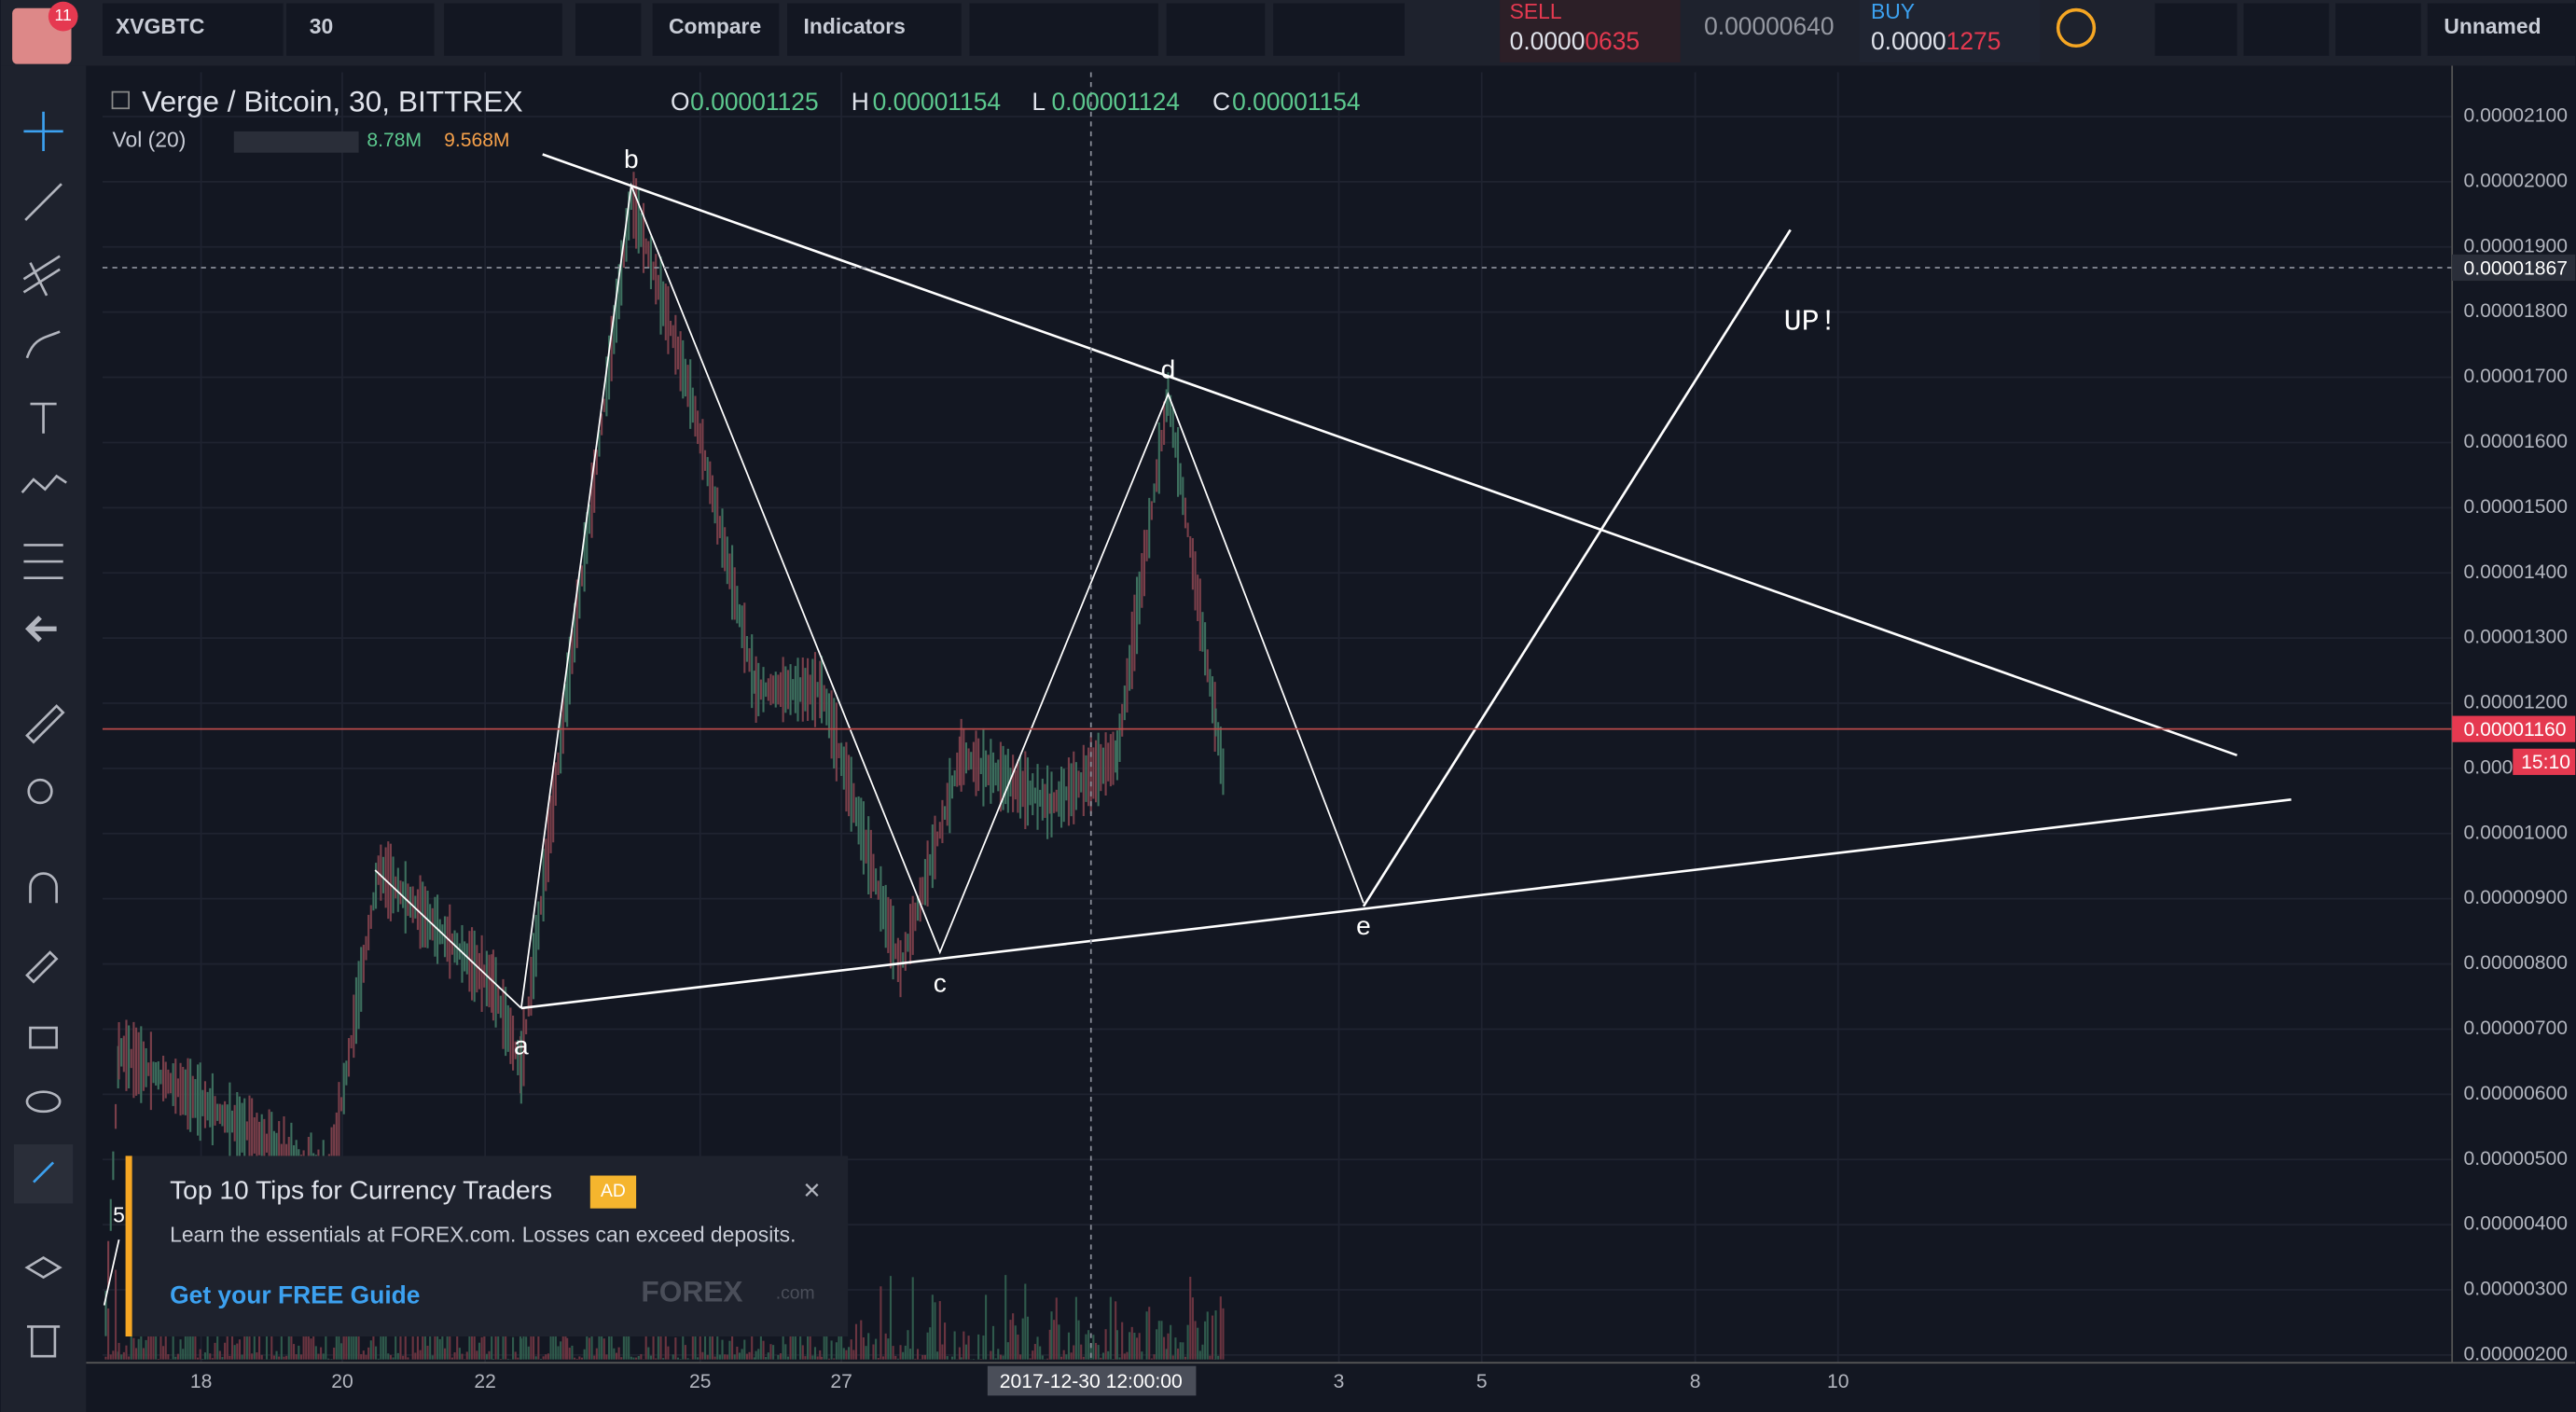 This screenshot has height=1412, width=2576. Describe the element at coordinates (608, 30) in the screenshot. I see `settings` at that location.